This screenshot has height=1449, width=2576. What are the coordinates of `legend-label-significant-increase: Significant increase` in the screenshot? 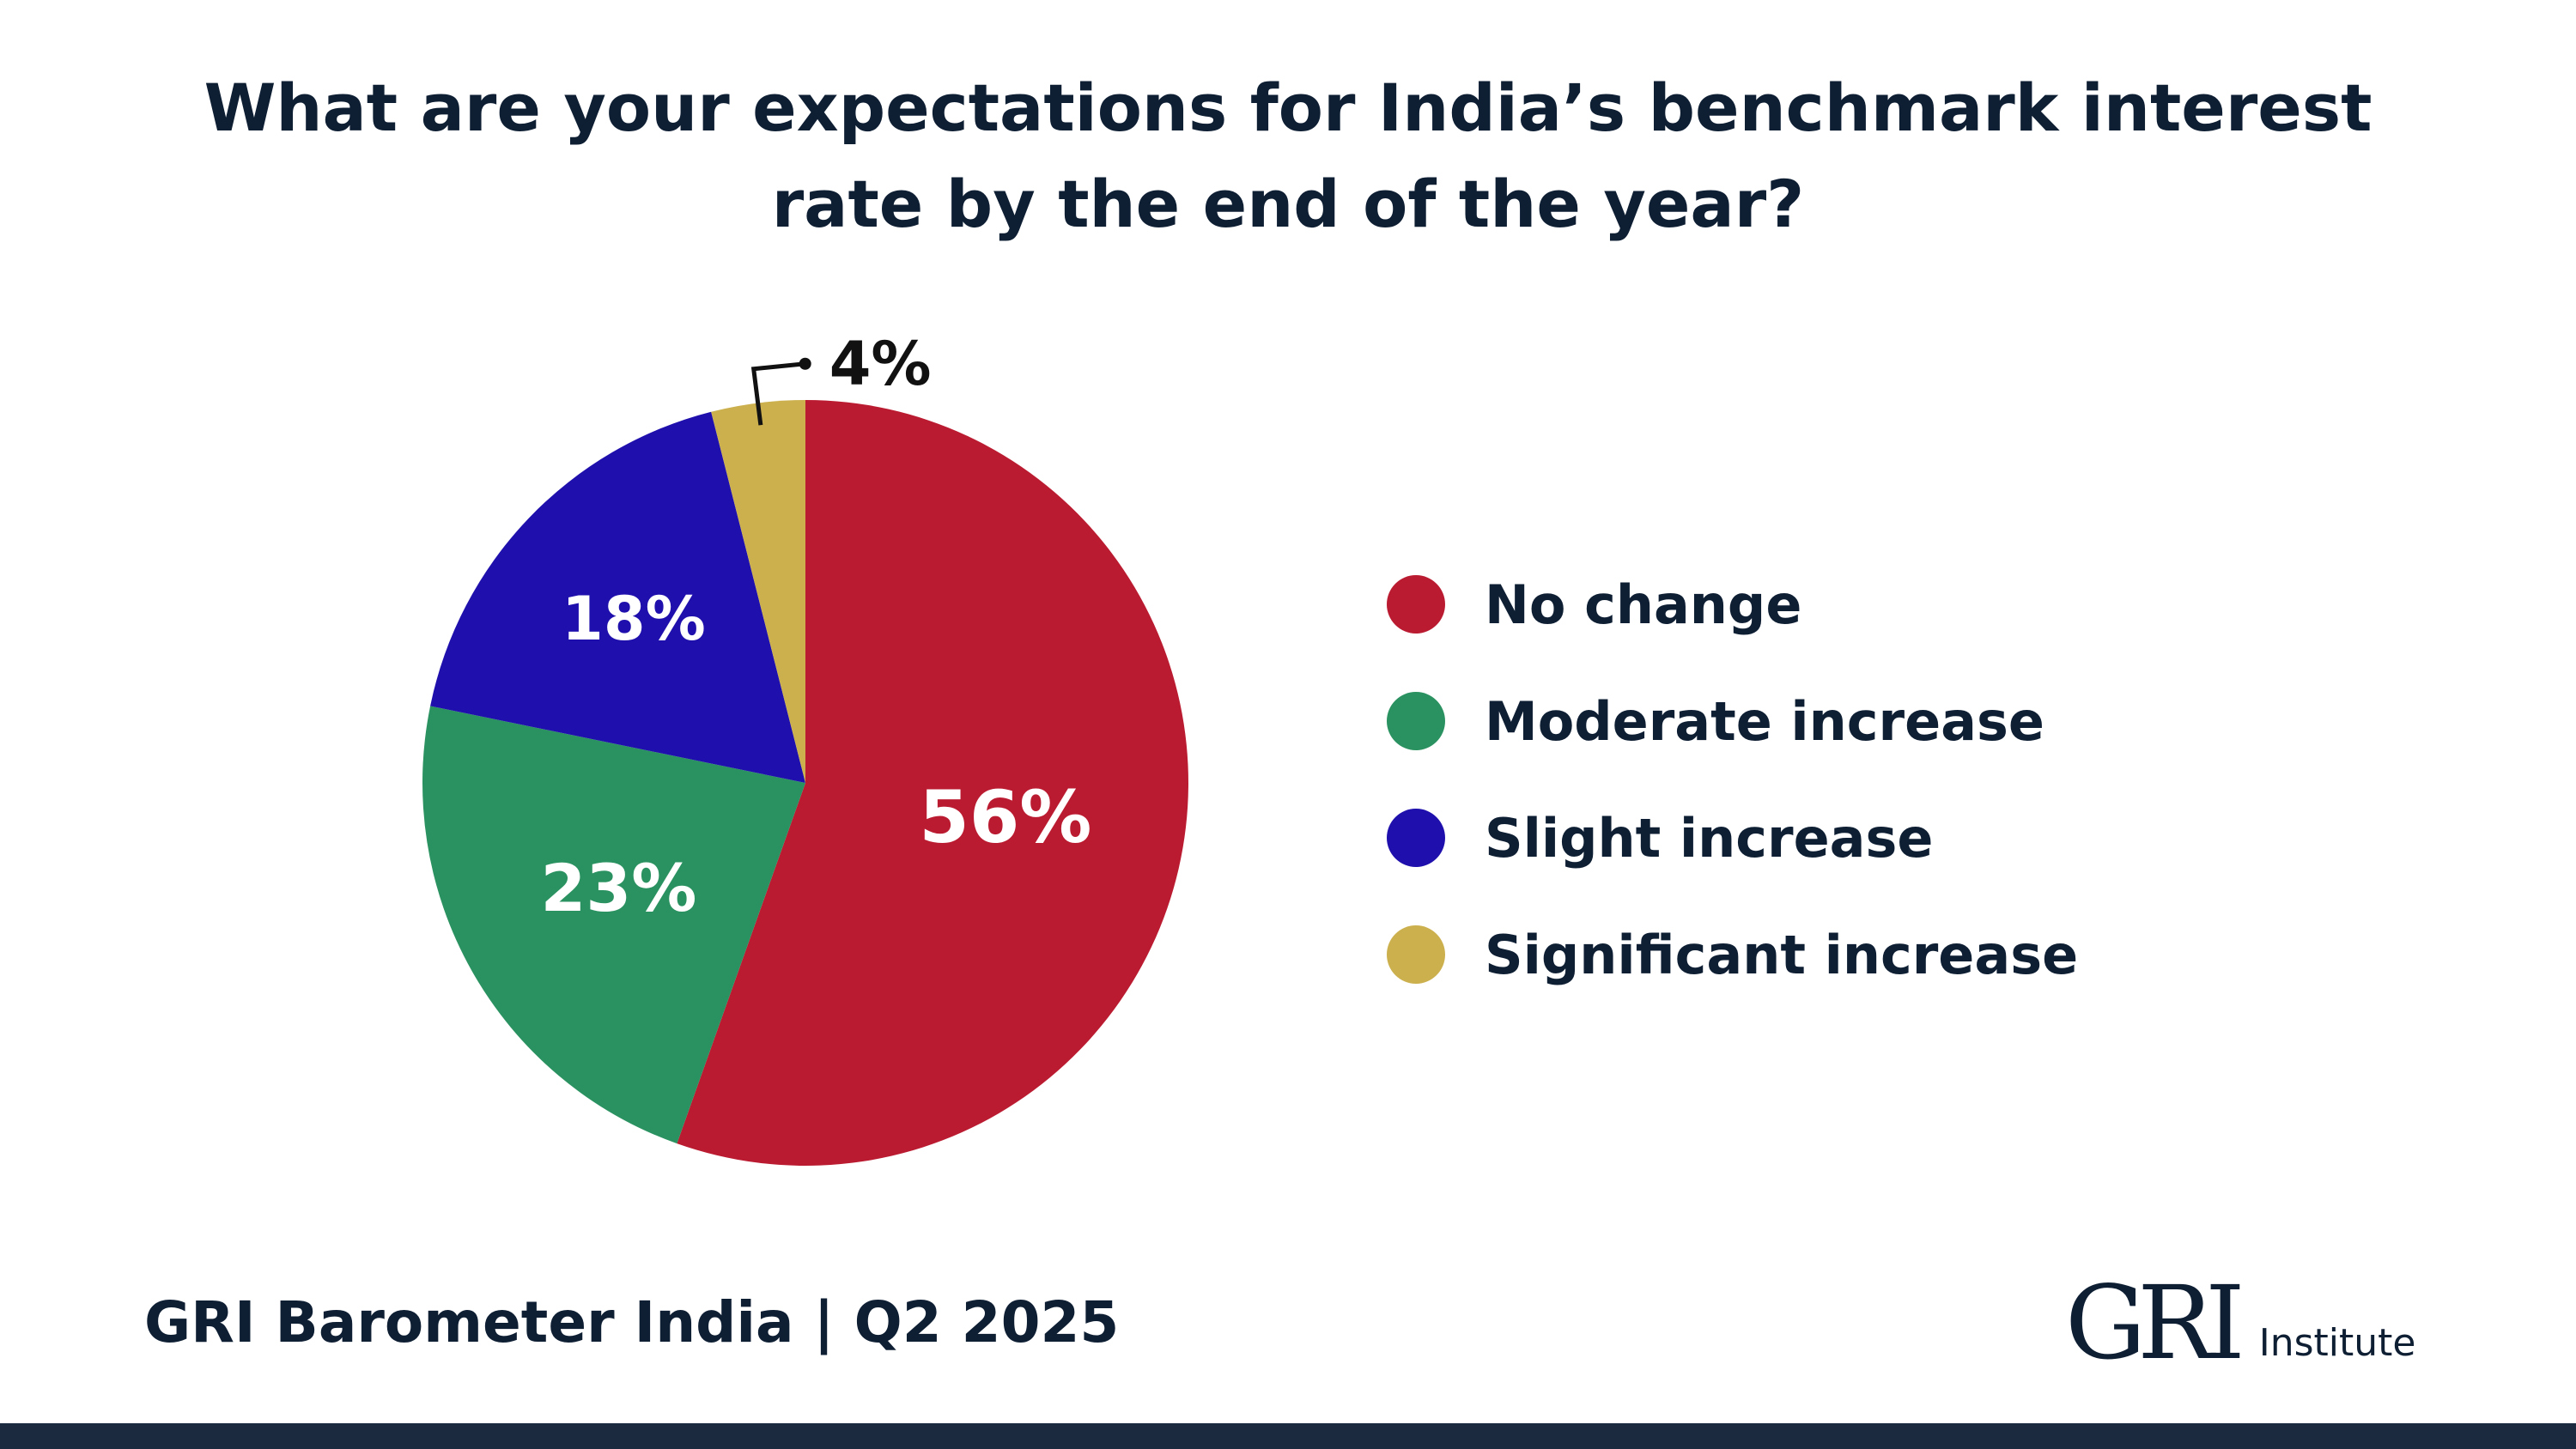 It's located at (1782, 954).